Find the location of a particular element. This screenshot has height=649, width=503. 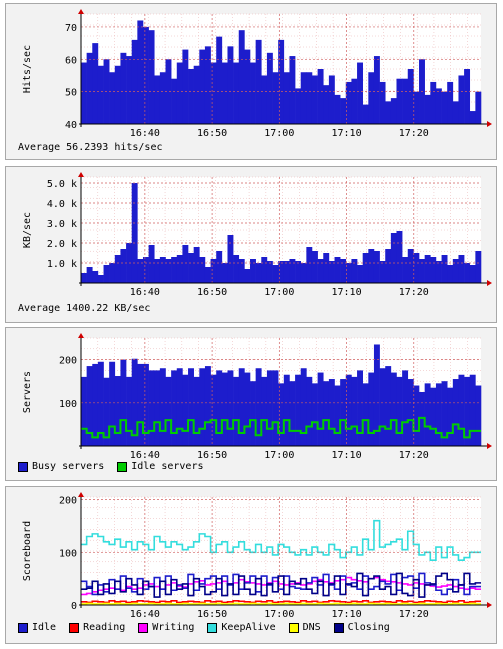

y-tick-label: 4.0 k is located at coordinates (62, 204).